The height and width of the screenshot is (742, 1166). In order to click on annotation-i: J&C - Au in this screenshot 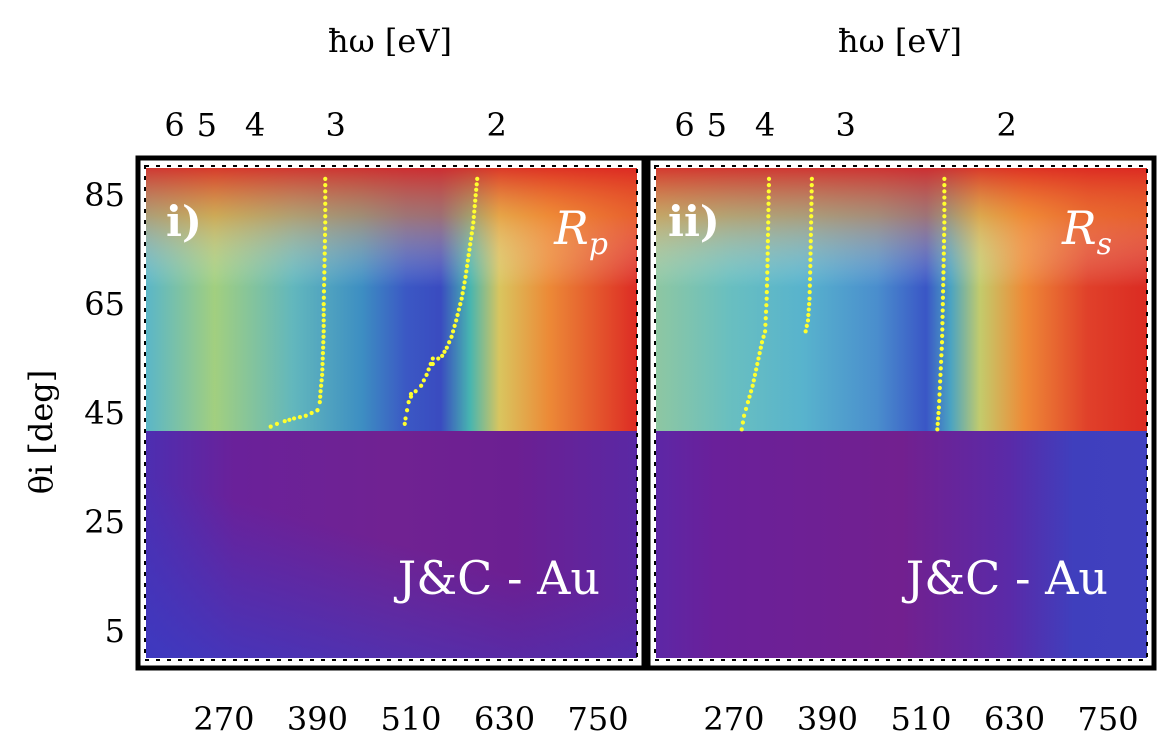, I will do `click(497, 578)`.